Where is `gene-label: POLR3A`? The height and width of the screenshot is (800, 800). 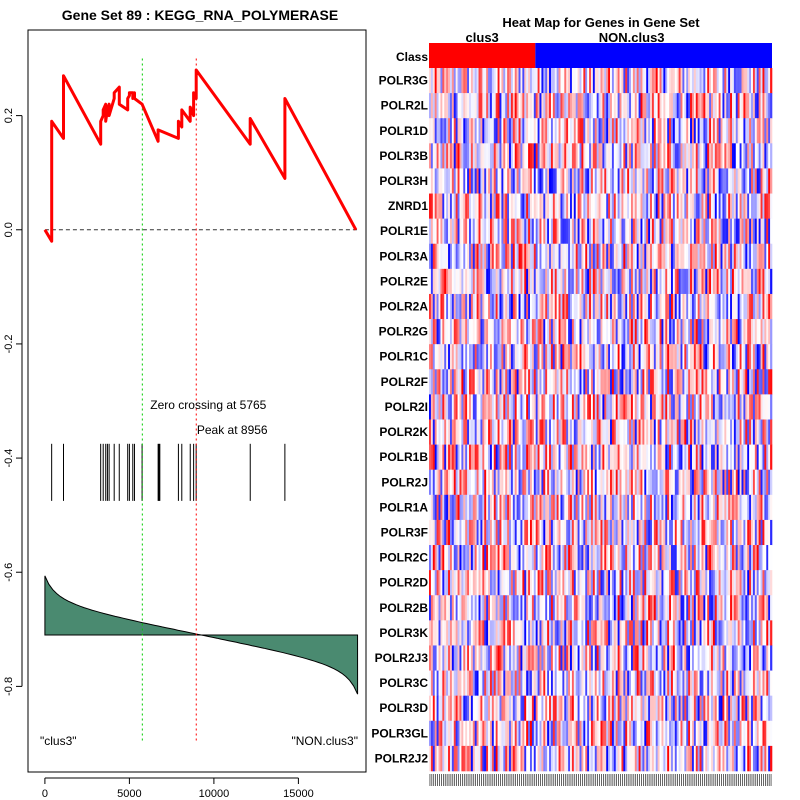
gene-label: POLR3A is located at coordinates (403, 256).